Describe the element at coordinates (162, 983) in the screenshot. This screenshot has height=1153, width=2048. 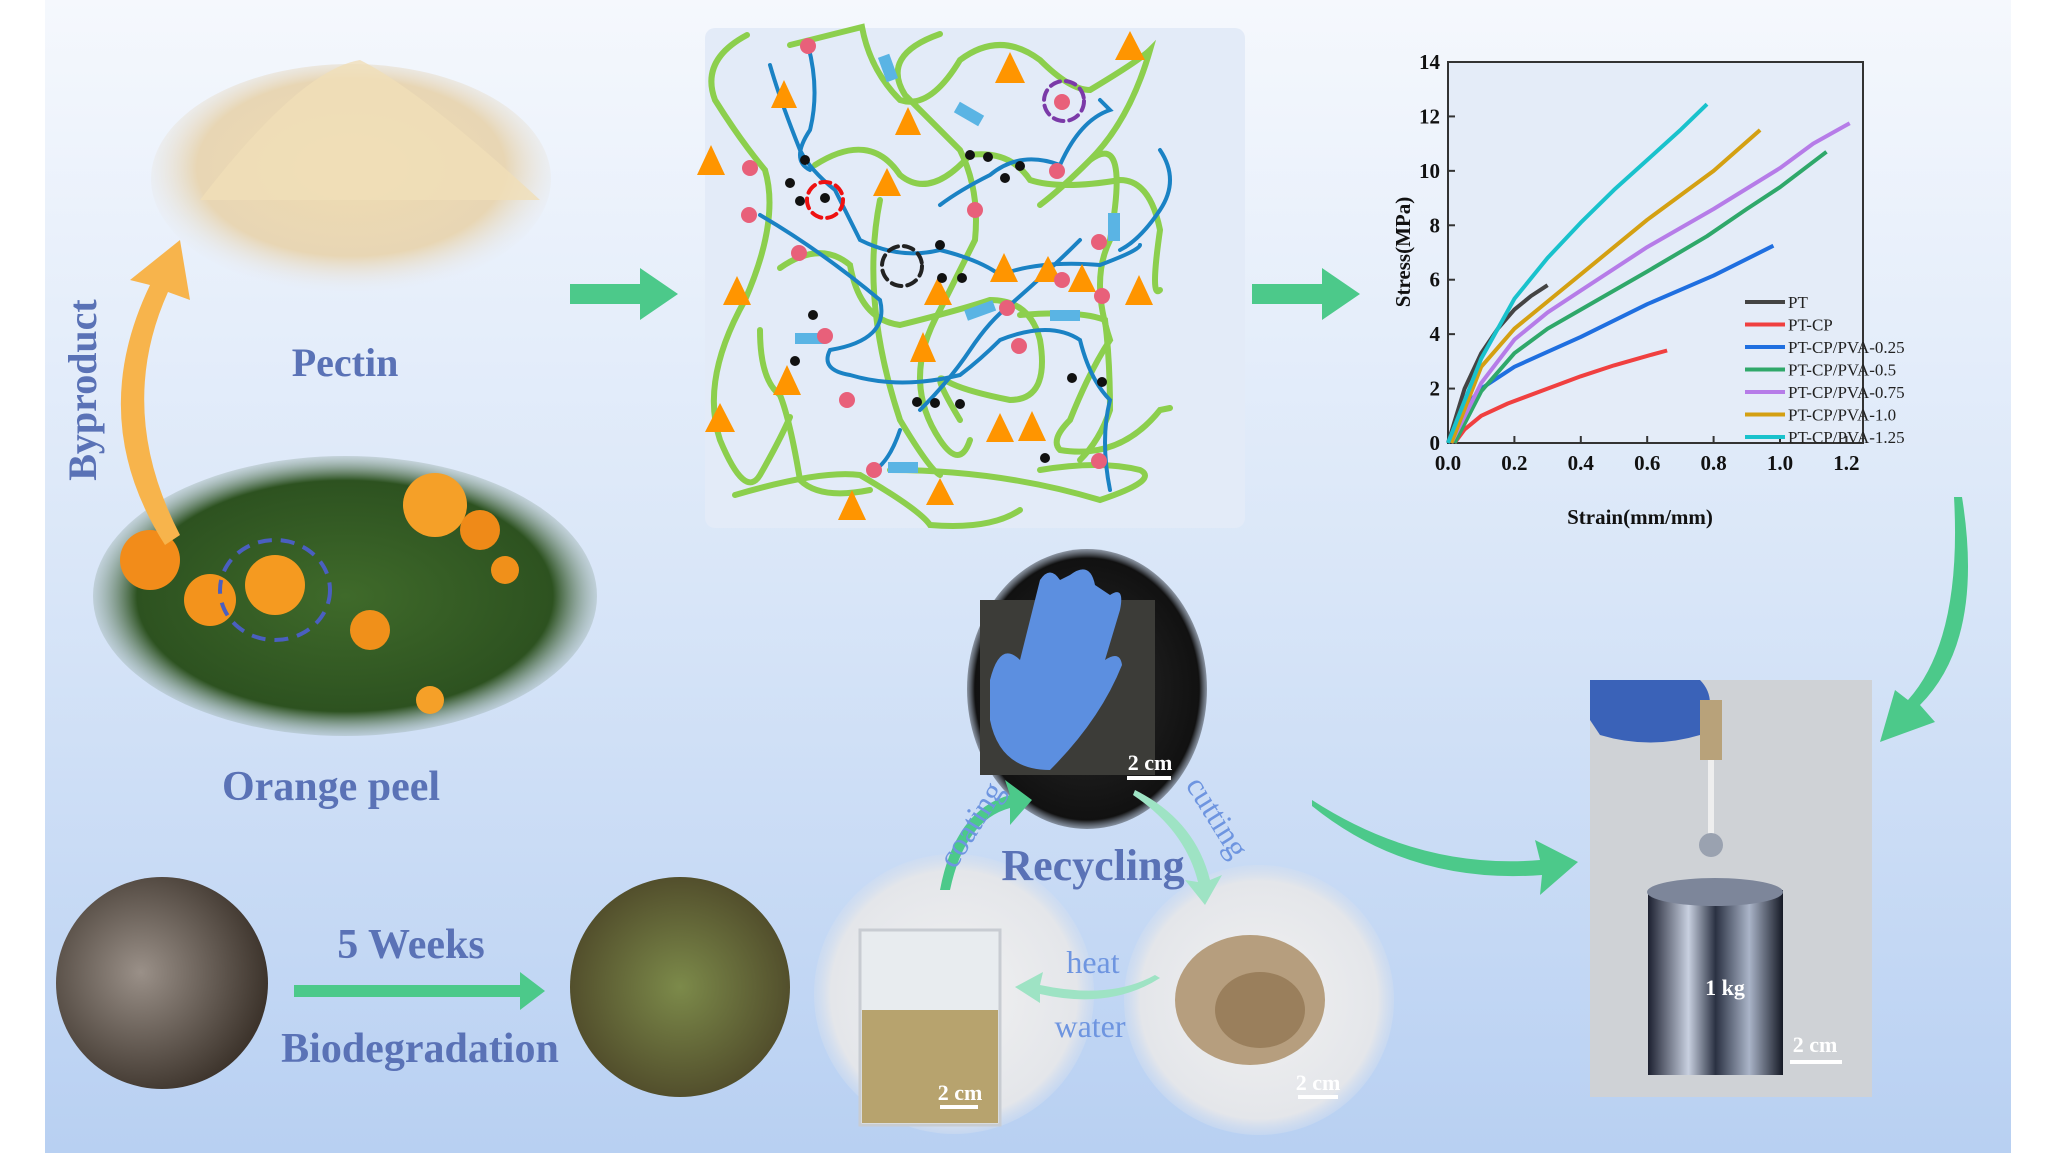
I see `film-before-photo` at that location.